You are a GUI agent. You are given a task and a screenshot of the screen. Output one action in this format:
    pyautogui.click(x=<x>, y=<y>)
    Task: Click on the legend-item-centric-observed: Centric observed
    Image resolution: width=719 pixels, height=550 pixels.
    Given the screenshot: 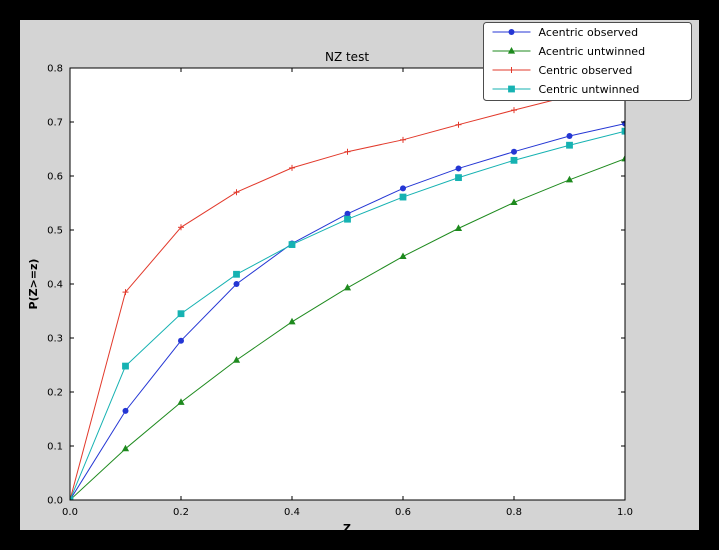 What is the action you would take?
    pyautogui.click(x=562, y=70)
    